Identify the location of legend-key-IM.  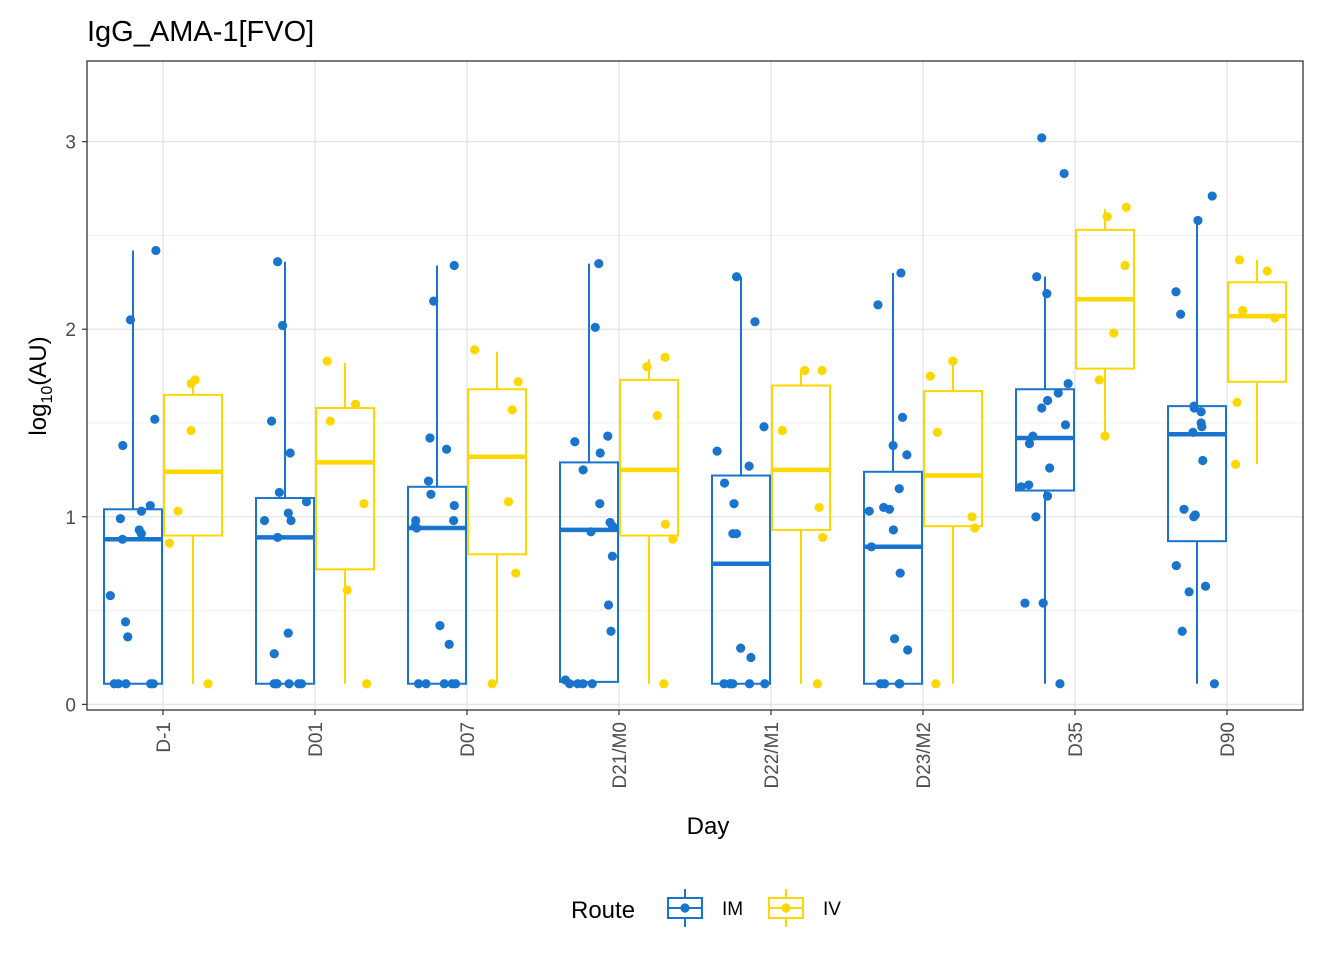
(685, 908).